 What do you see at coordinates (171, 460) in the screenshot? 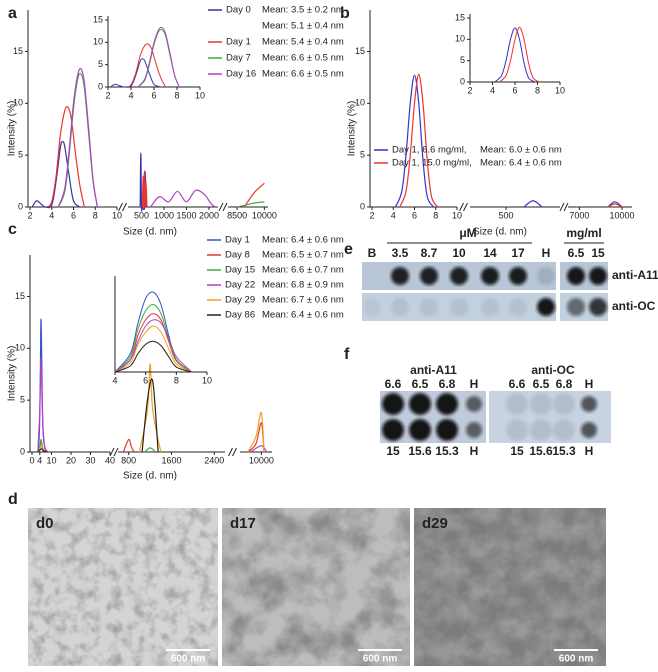
I see `x-tick-label: 1600` at bounding box center [171, 460].